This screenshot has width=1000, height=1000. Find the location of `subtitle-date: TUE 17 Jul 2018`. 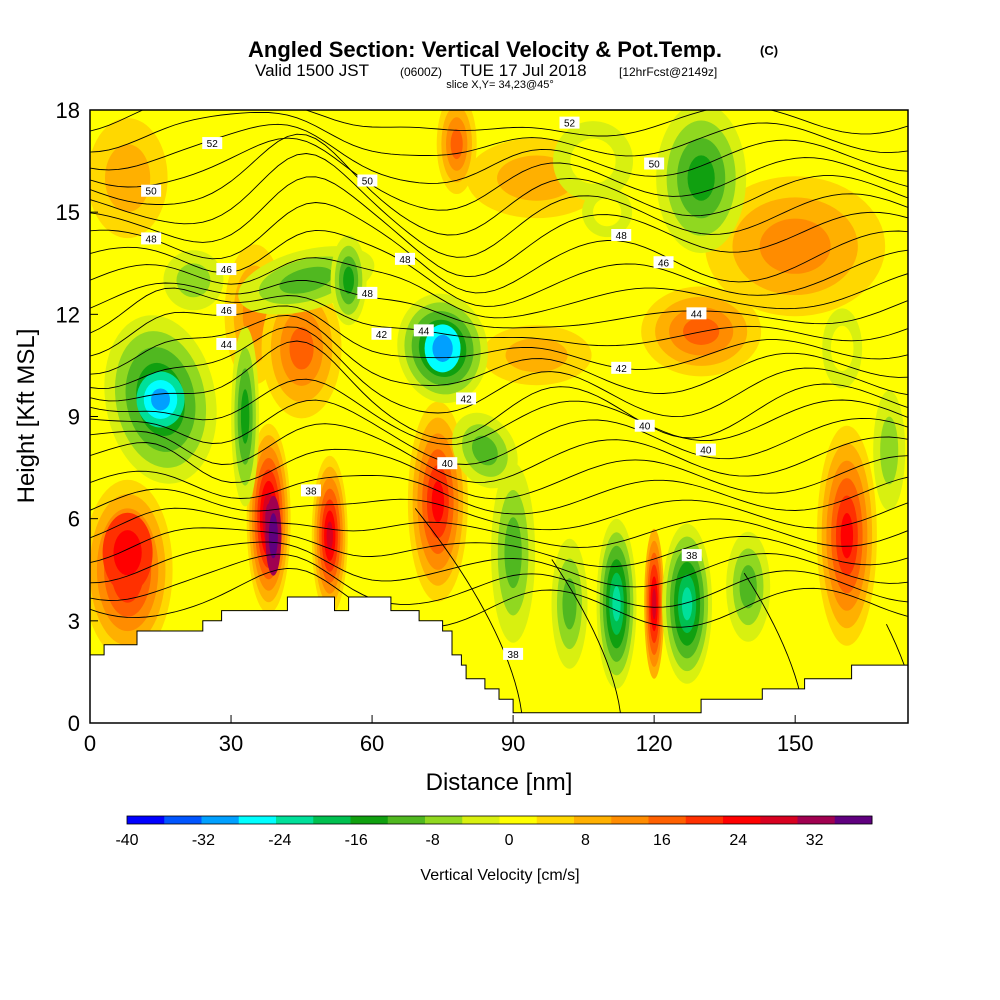

subtitle-date: TUE 17 Jul 2018 is located at coordinates (523, 70).